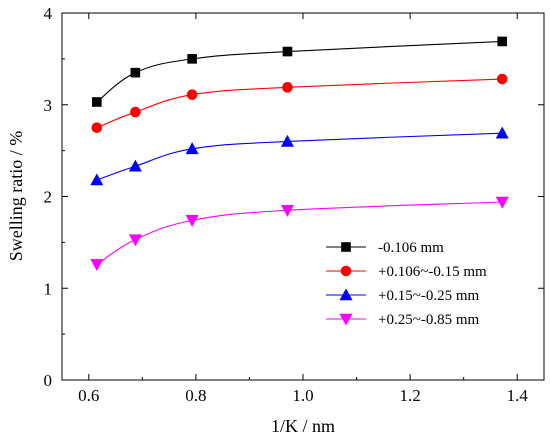 The height and width of the screenshot is (441, 550). Describe the element at coordinates (16, 196) in the screenshot. I see `y-axis-title: Swelling ratio / %` at that location.